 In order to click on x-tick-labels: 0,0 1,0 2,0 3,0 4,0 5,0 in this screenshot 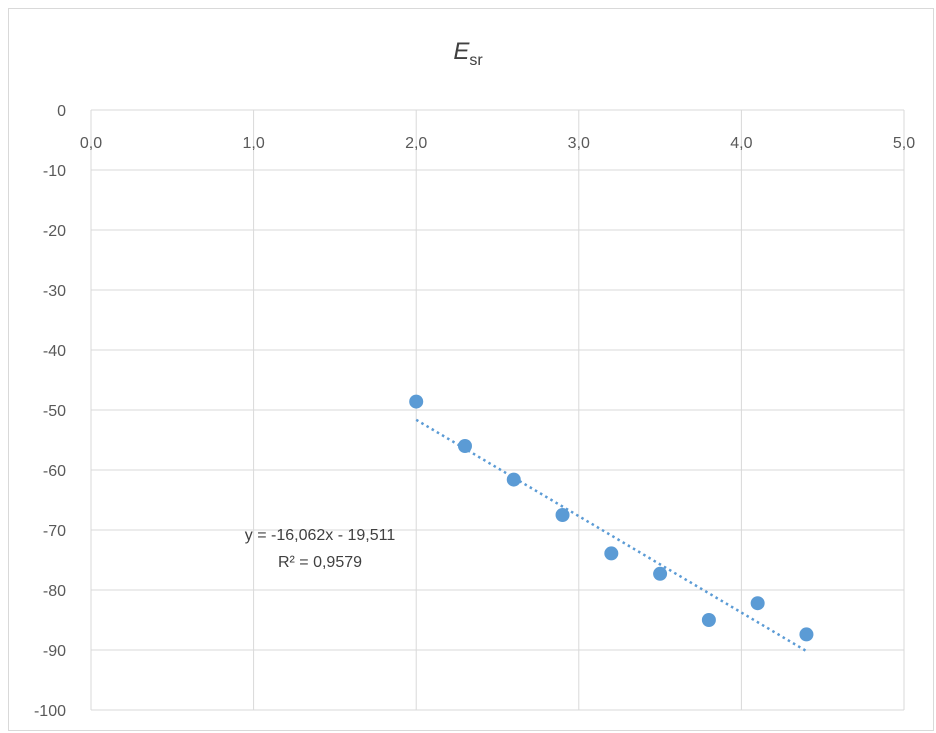, I will do `click(497, 143)`.